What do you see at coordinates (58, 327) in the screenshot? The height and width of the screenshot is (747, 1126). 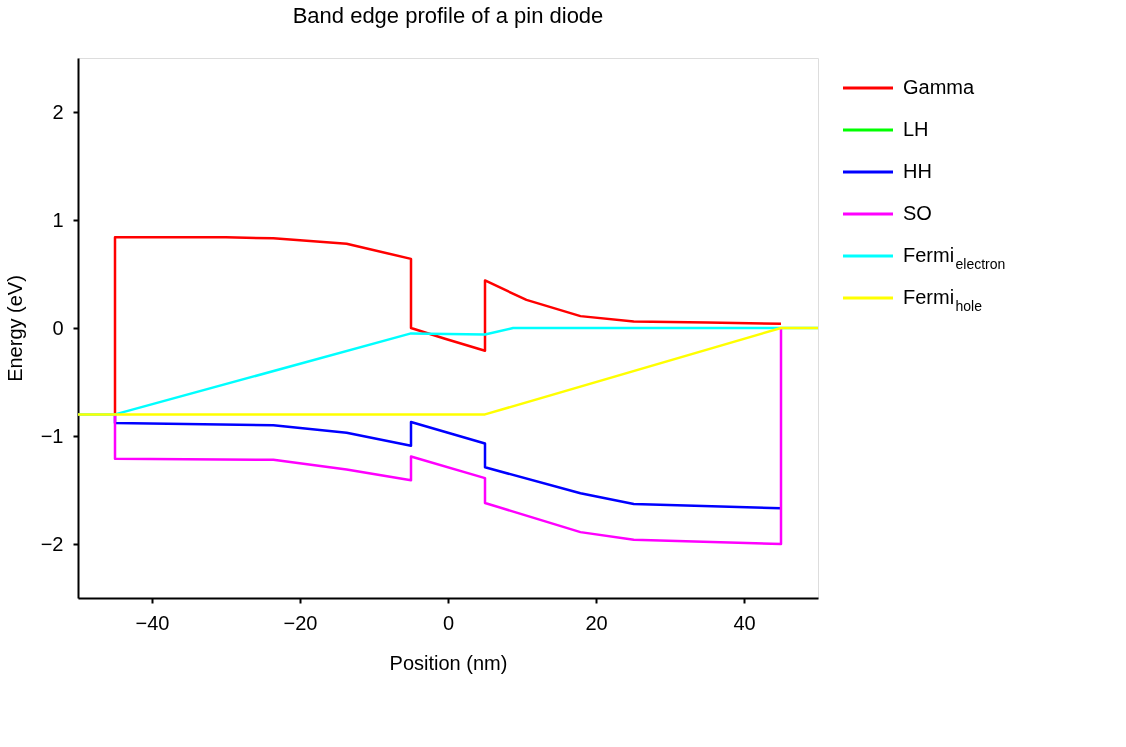 I see `y-tick-label: 0` at bounding box center [58, 327].